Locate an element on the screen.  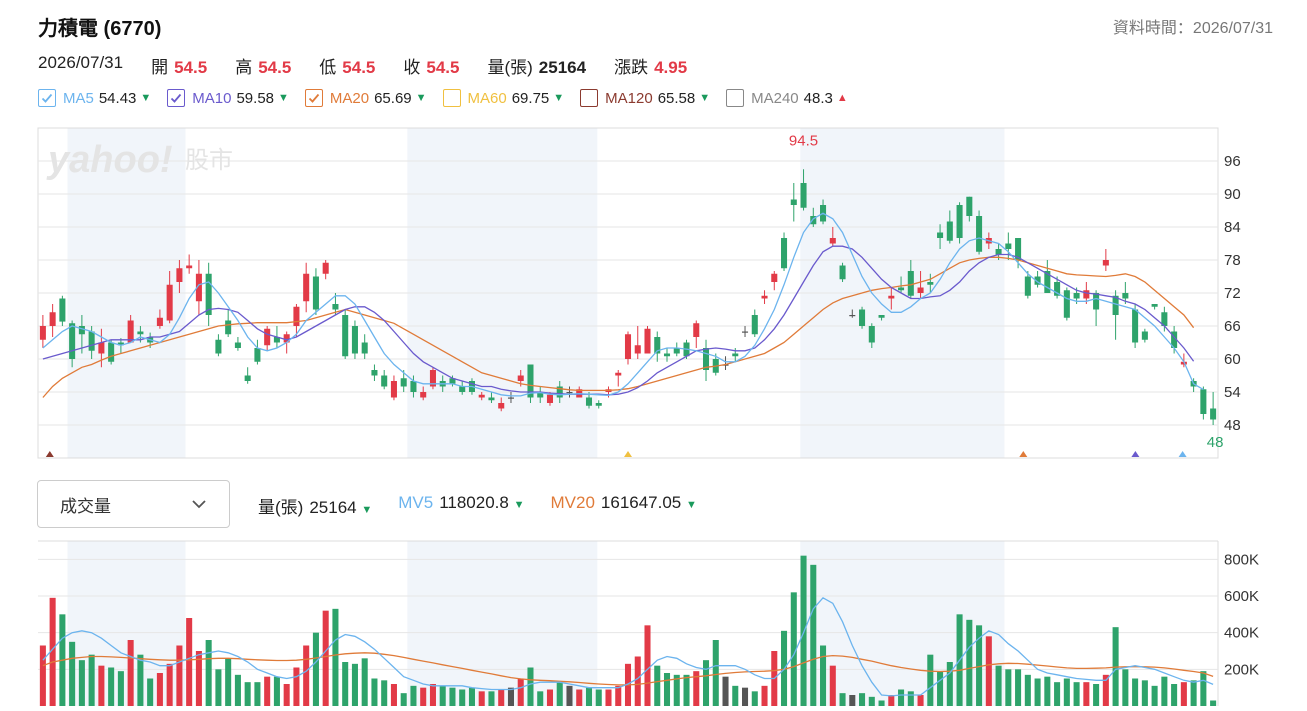
data-time-value: 2026/07/31 is located at coordinates (1232, 28).